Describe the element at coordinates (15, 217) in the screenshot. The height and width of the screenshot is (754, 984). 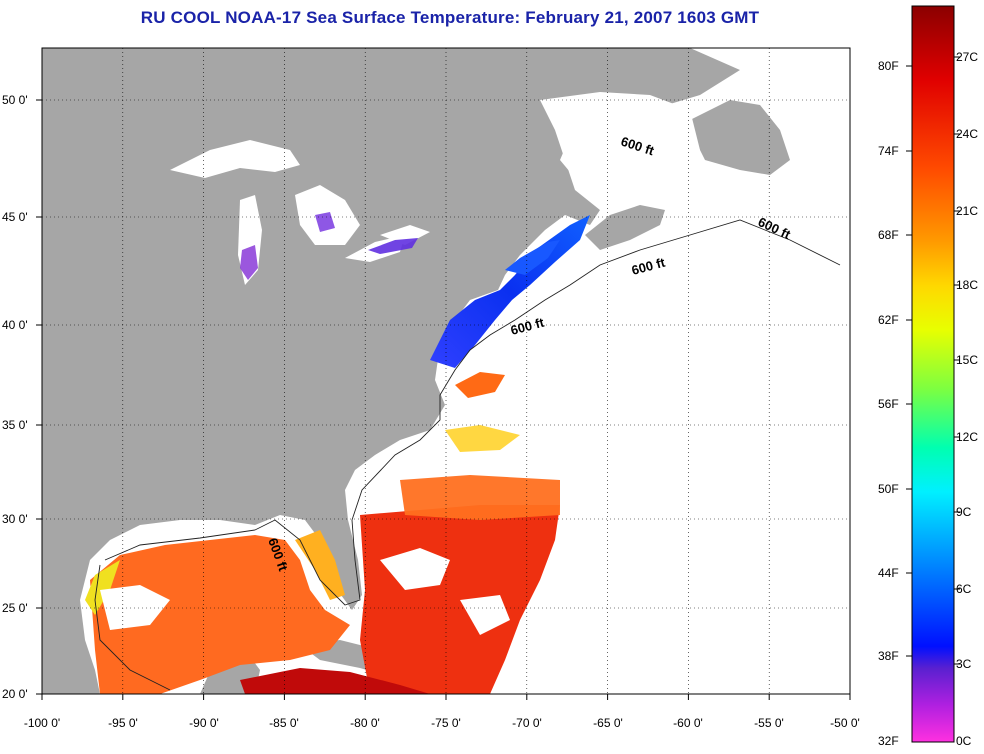
I see `lat-tick-label: 45 0'` at that location.